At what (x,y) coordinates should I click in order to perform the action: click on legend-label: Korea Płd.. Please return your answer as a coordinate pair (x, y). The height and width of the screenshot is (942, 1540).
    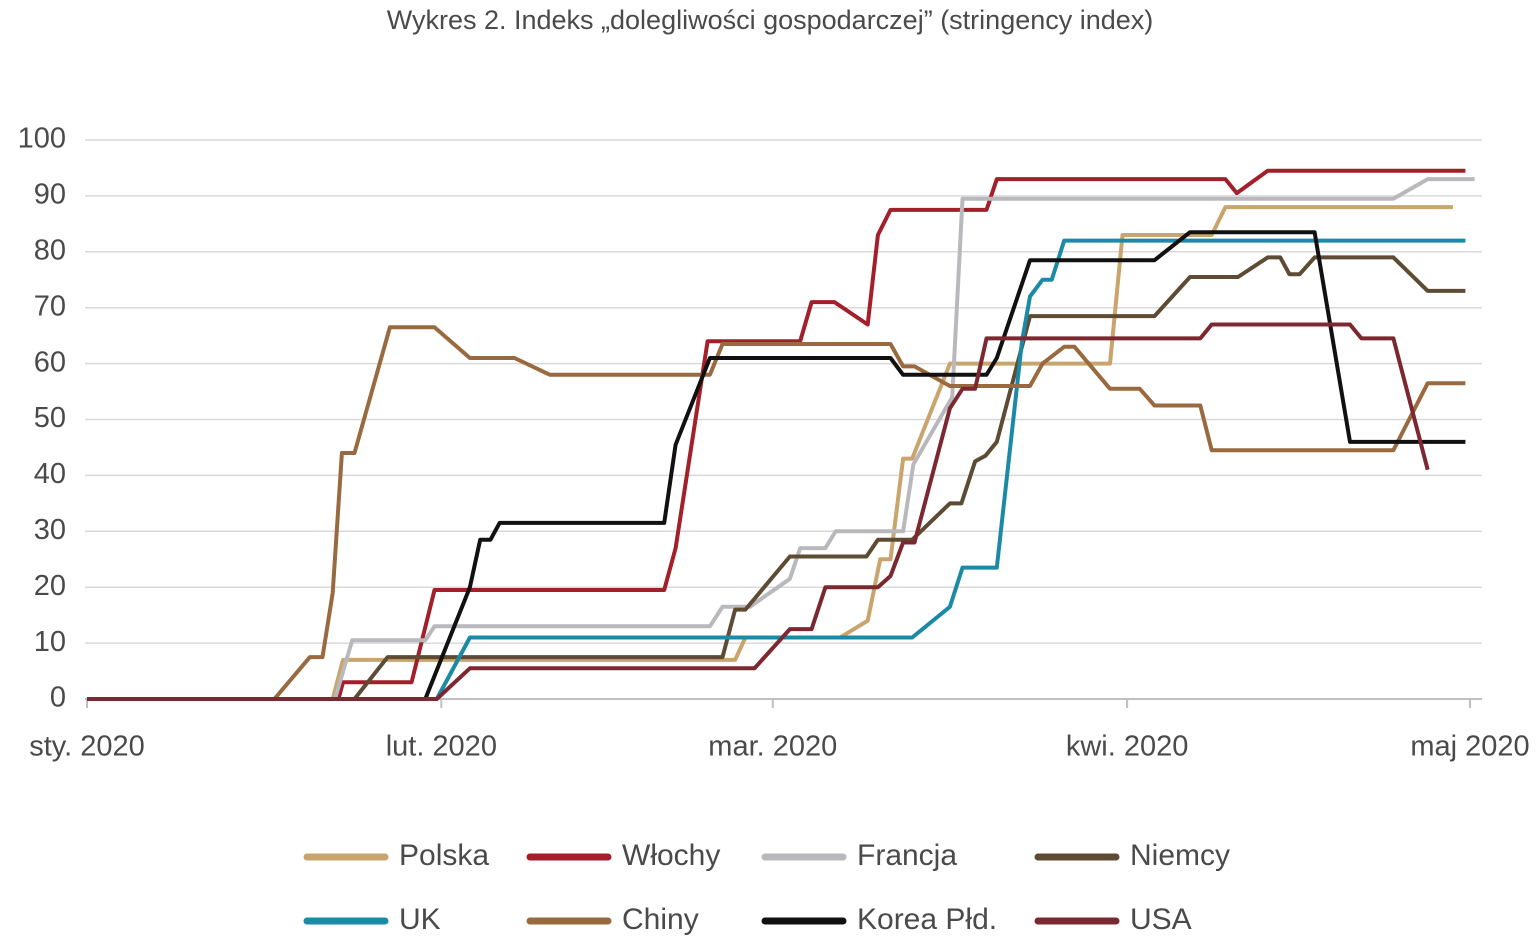
    Looking at the image, I should click on (927, 919).